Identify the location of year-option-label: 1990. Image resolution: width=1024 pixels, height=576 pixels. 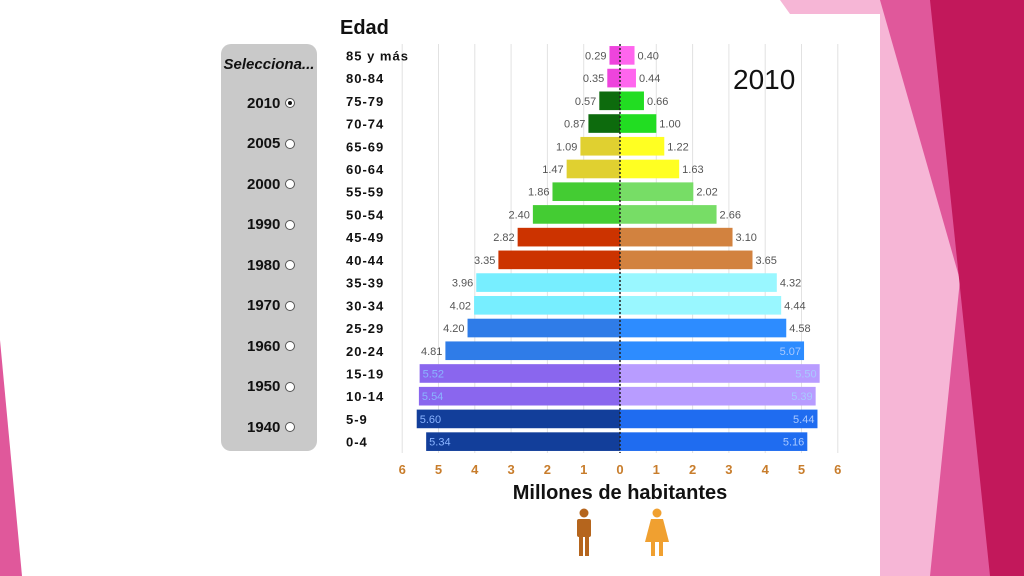
(264, 224).